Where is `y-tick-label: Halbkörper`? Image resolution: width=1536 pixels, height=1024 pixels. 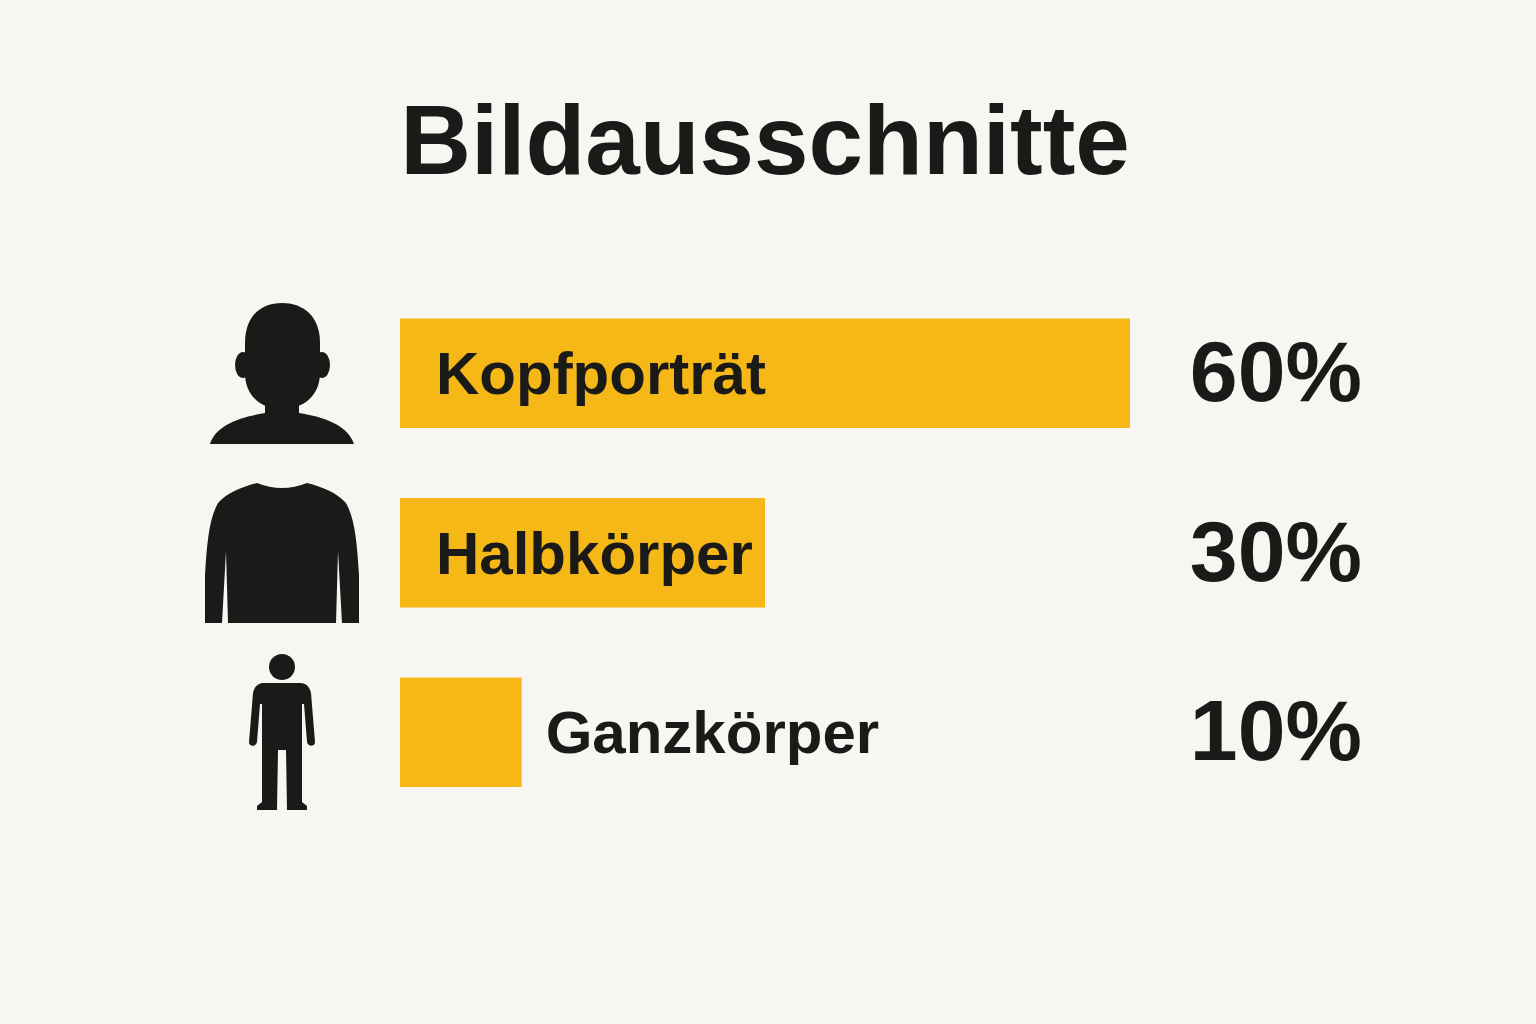
y-tick-label: Halbkörper is located at coordinates (594, 553).